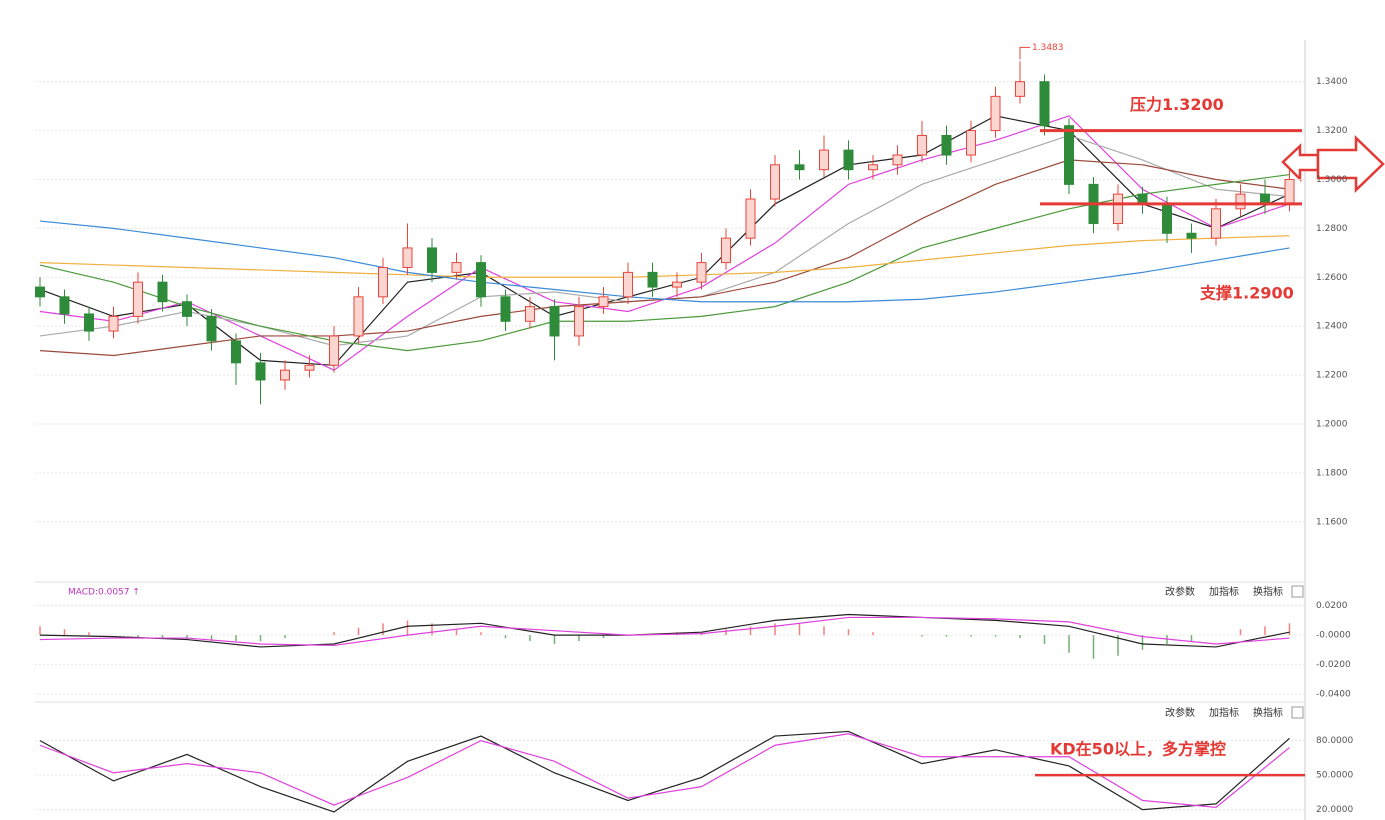  Describe the element at coordinates (1333, 665) in the screenshot. I see `y-tick-label: -0.0200` at that location.